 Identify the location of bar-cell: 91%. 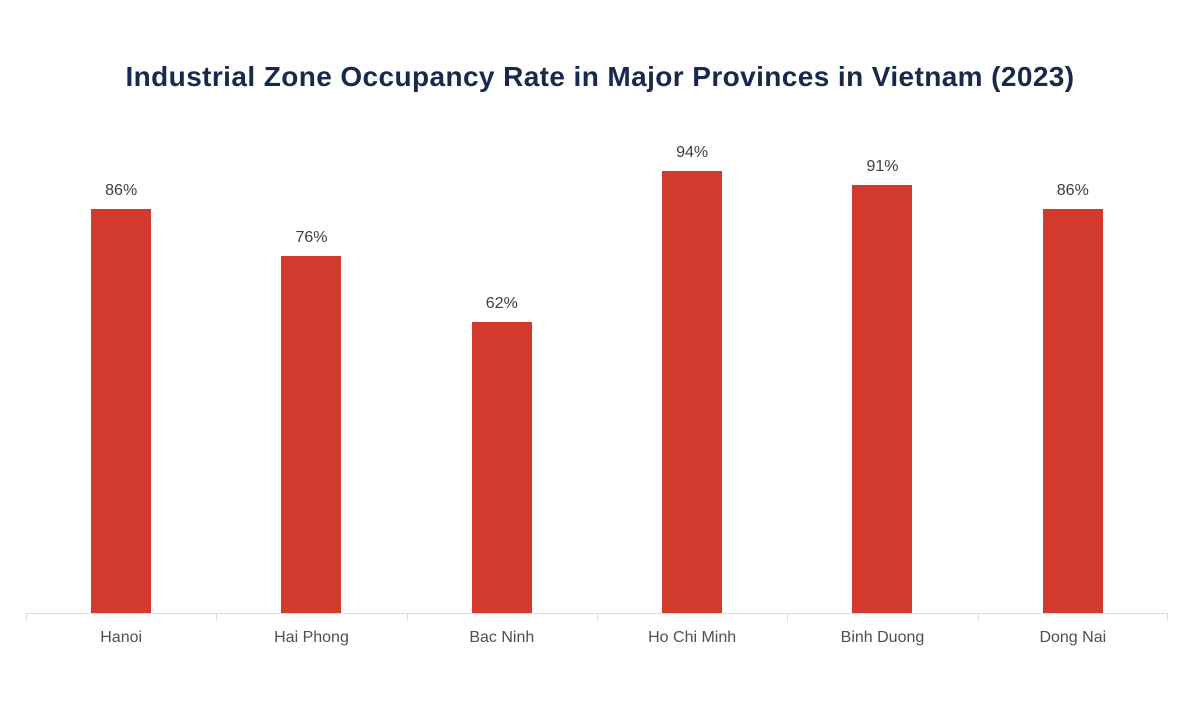
(882, 378).